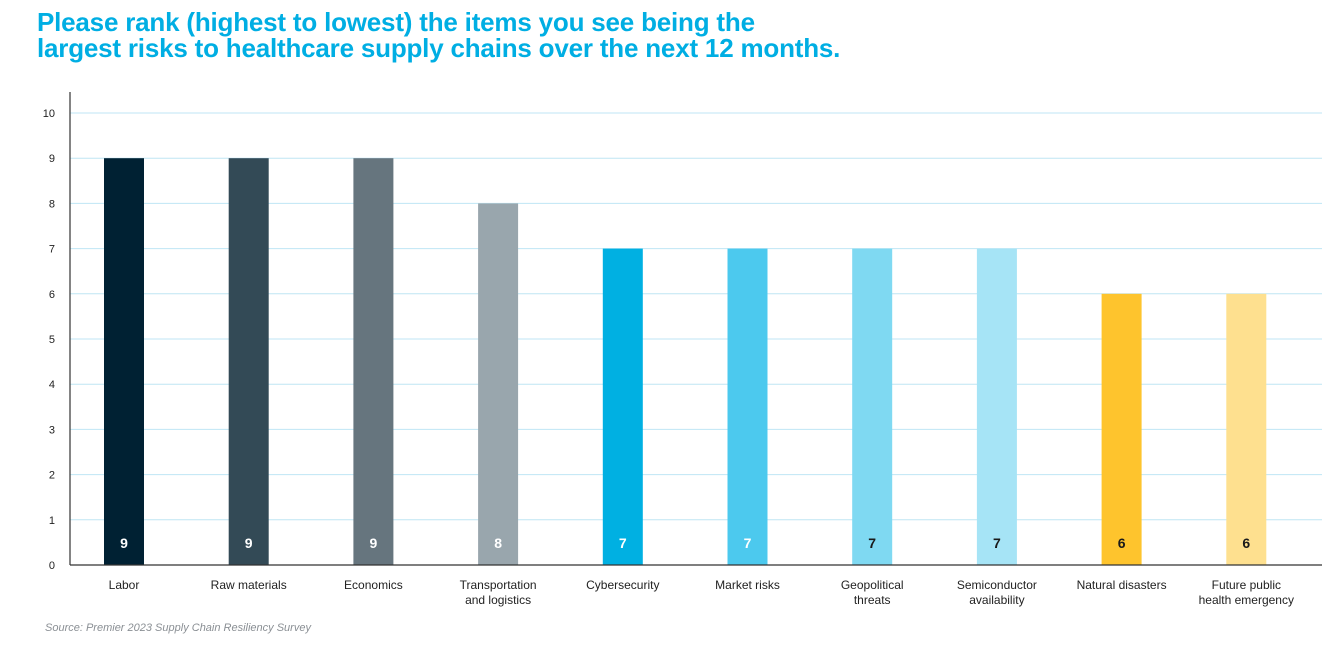 Image resolution: width=1329 pixels, height=650 pixels. I want to click on y-tick-label: 2, so click(52, 476).